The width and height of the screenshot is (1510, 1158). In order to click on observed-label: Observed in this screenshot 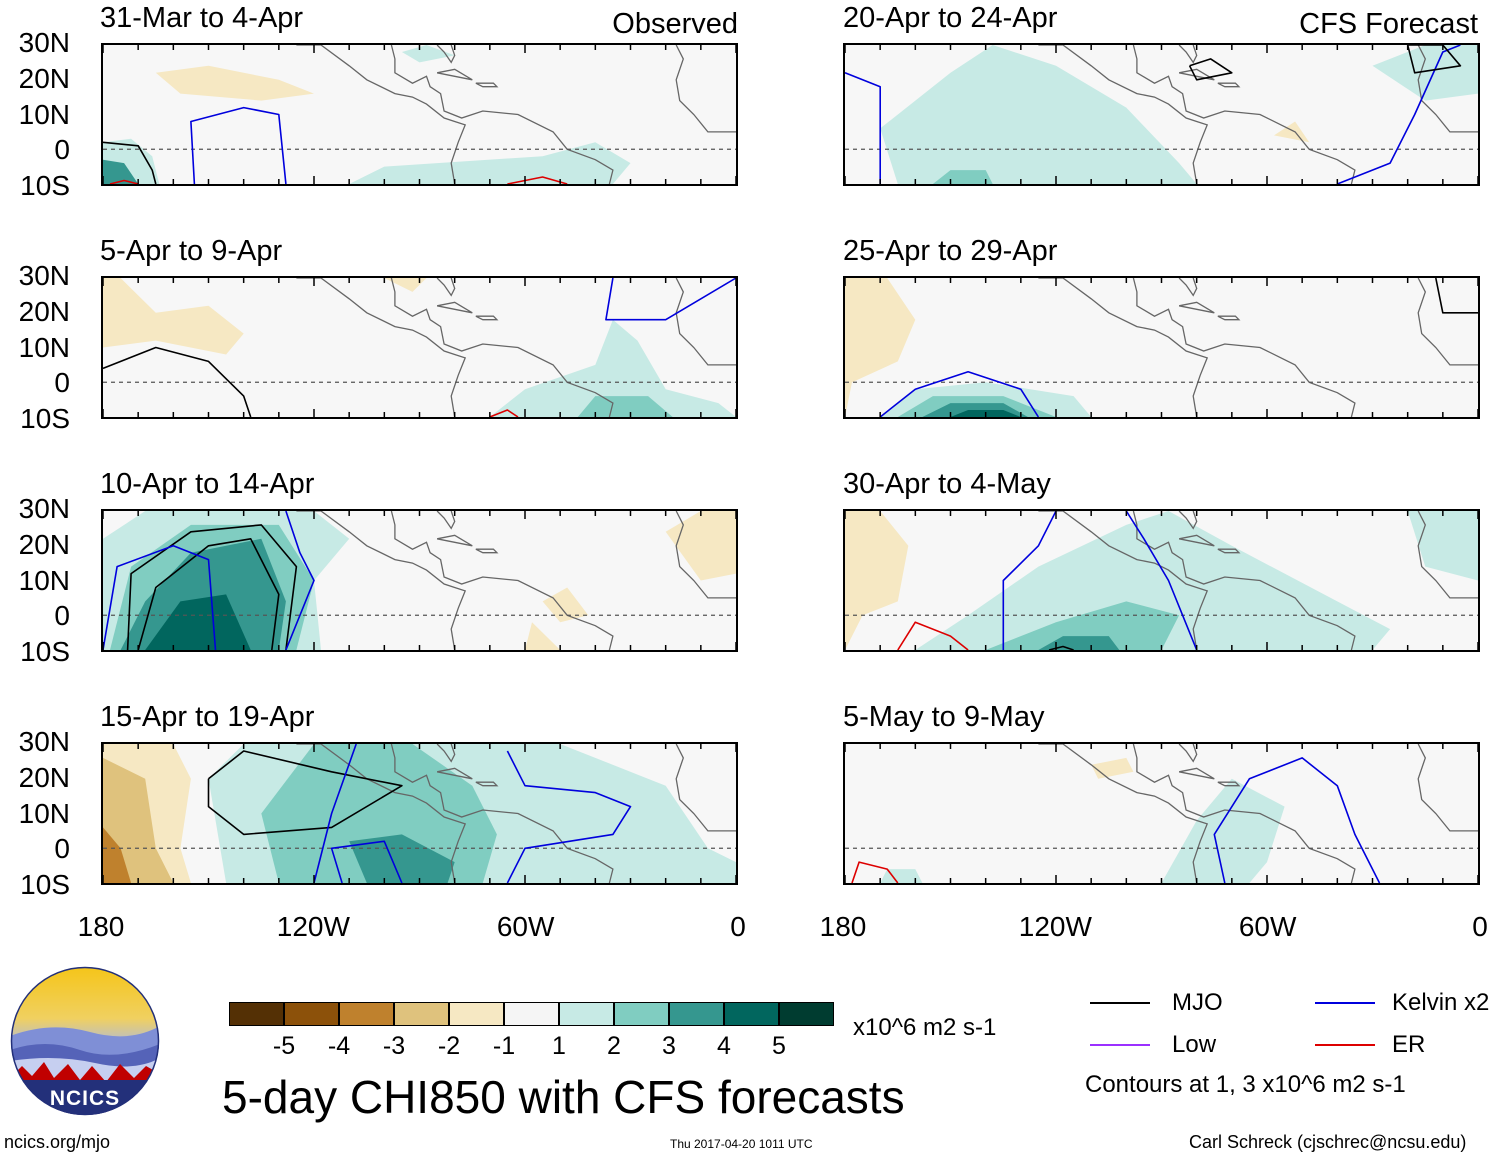, I will do `click(675, 24)`.